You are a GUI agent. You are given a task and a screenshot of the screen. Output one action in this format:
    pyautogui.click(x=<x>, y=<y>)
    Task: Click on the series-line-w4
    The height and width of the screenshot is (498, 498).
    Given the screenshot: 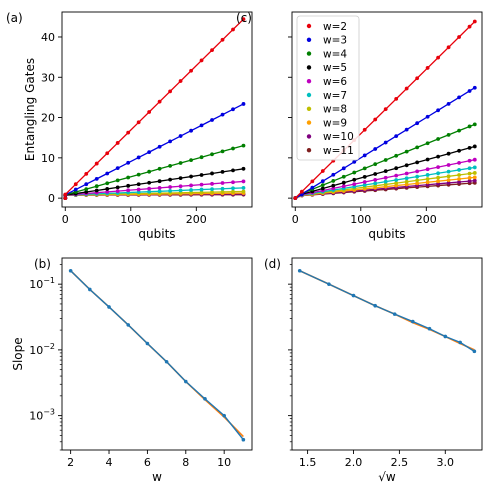 What is the action you would take?
    pyautogui.click(x=154, y=171)
    